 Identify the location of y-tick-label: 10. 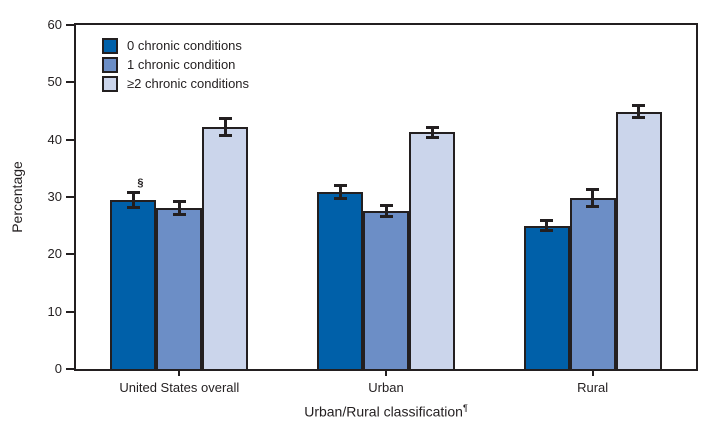
(54, 311).